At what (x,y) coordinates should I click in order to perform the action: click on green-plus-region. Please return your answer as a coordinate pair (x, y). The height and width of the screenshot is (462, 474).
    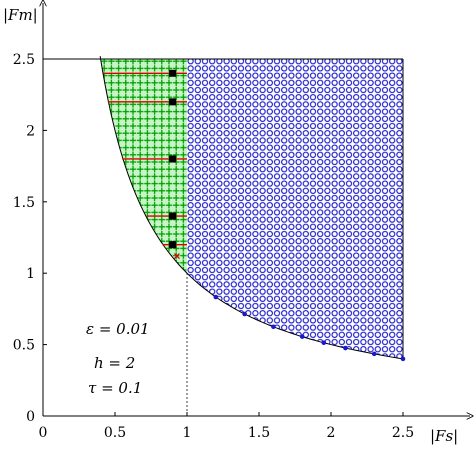
    Looking at the image, I should click on (143, 166).